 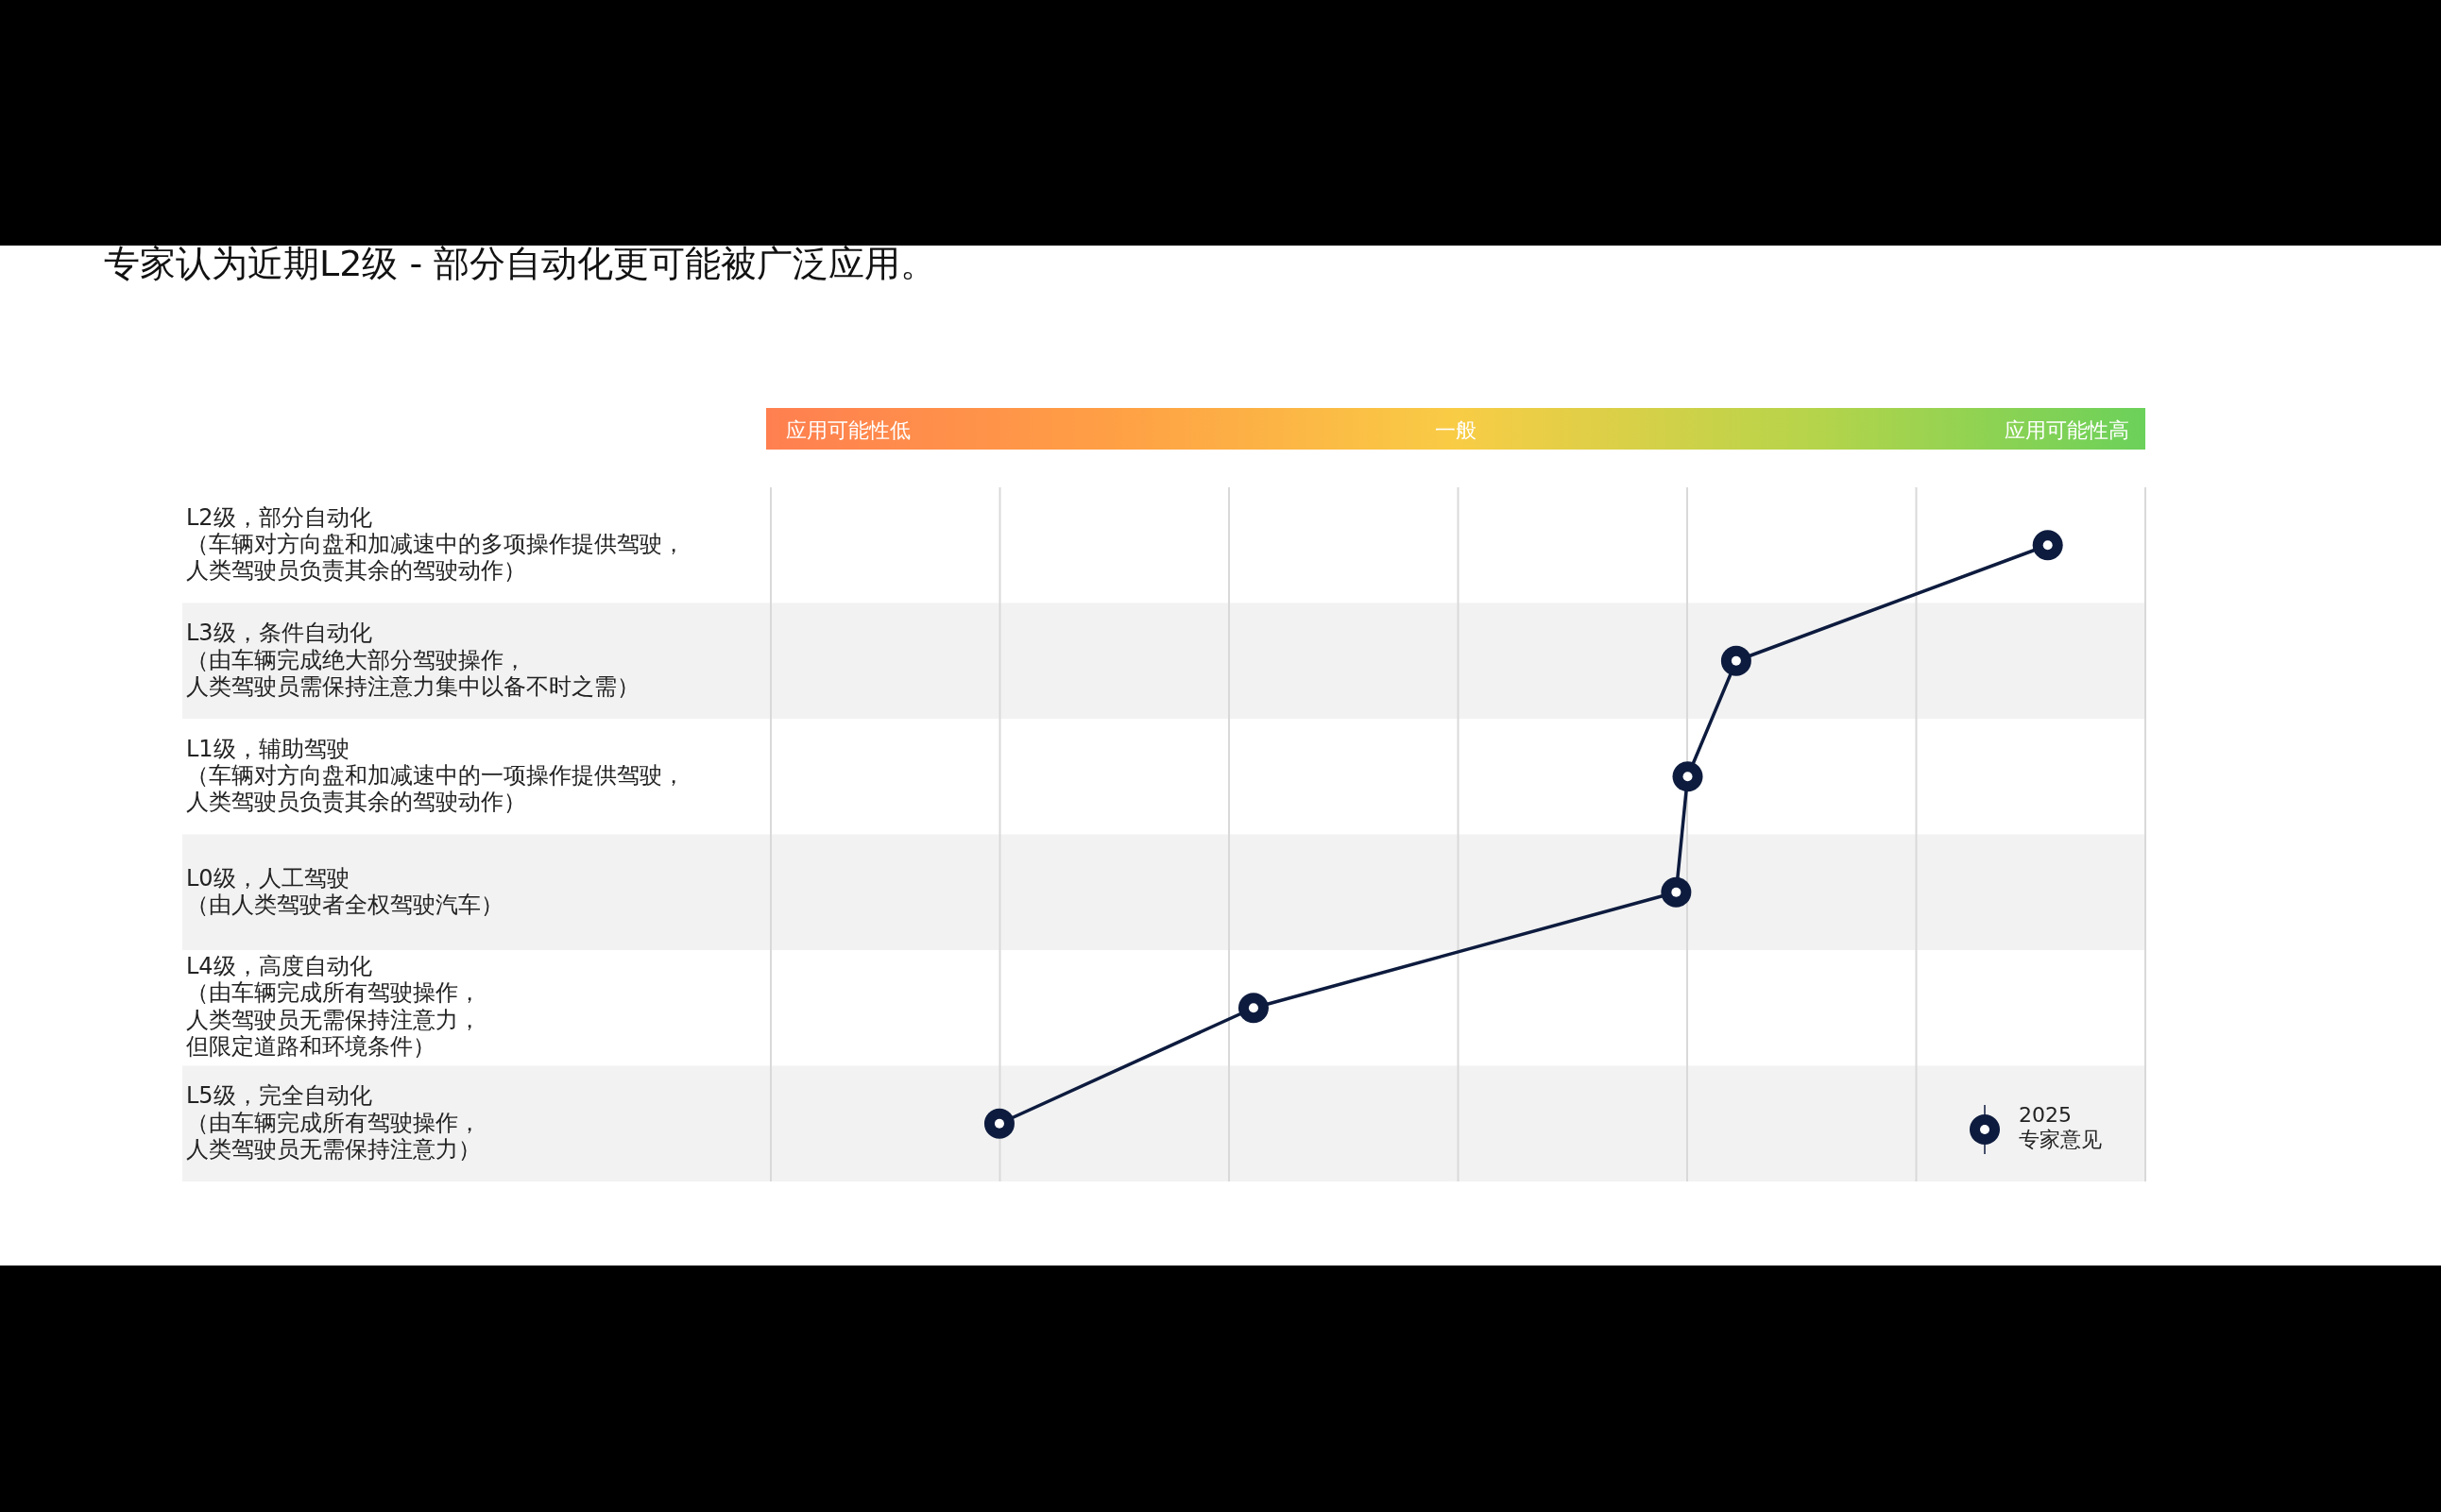 What do you see at coordinates (2067, 430) in the screenshot?
I see `text: 应用可能性高` at bounding box center [2067, 430].